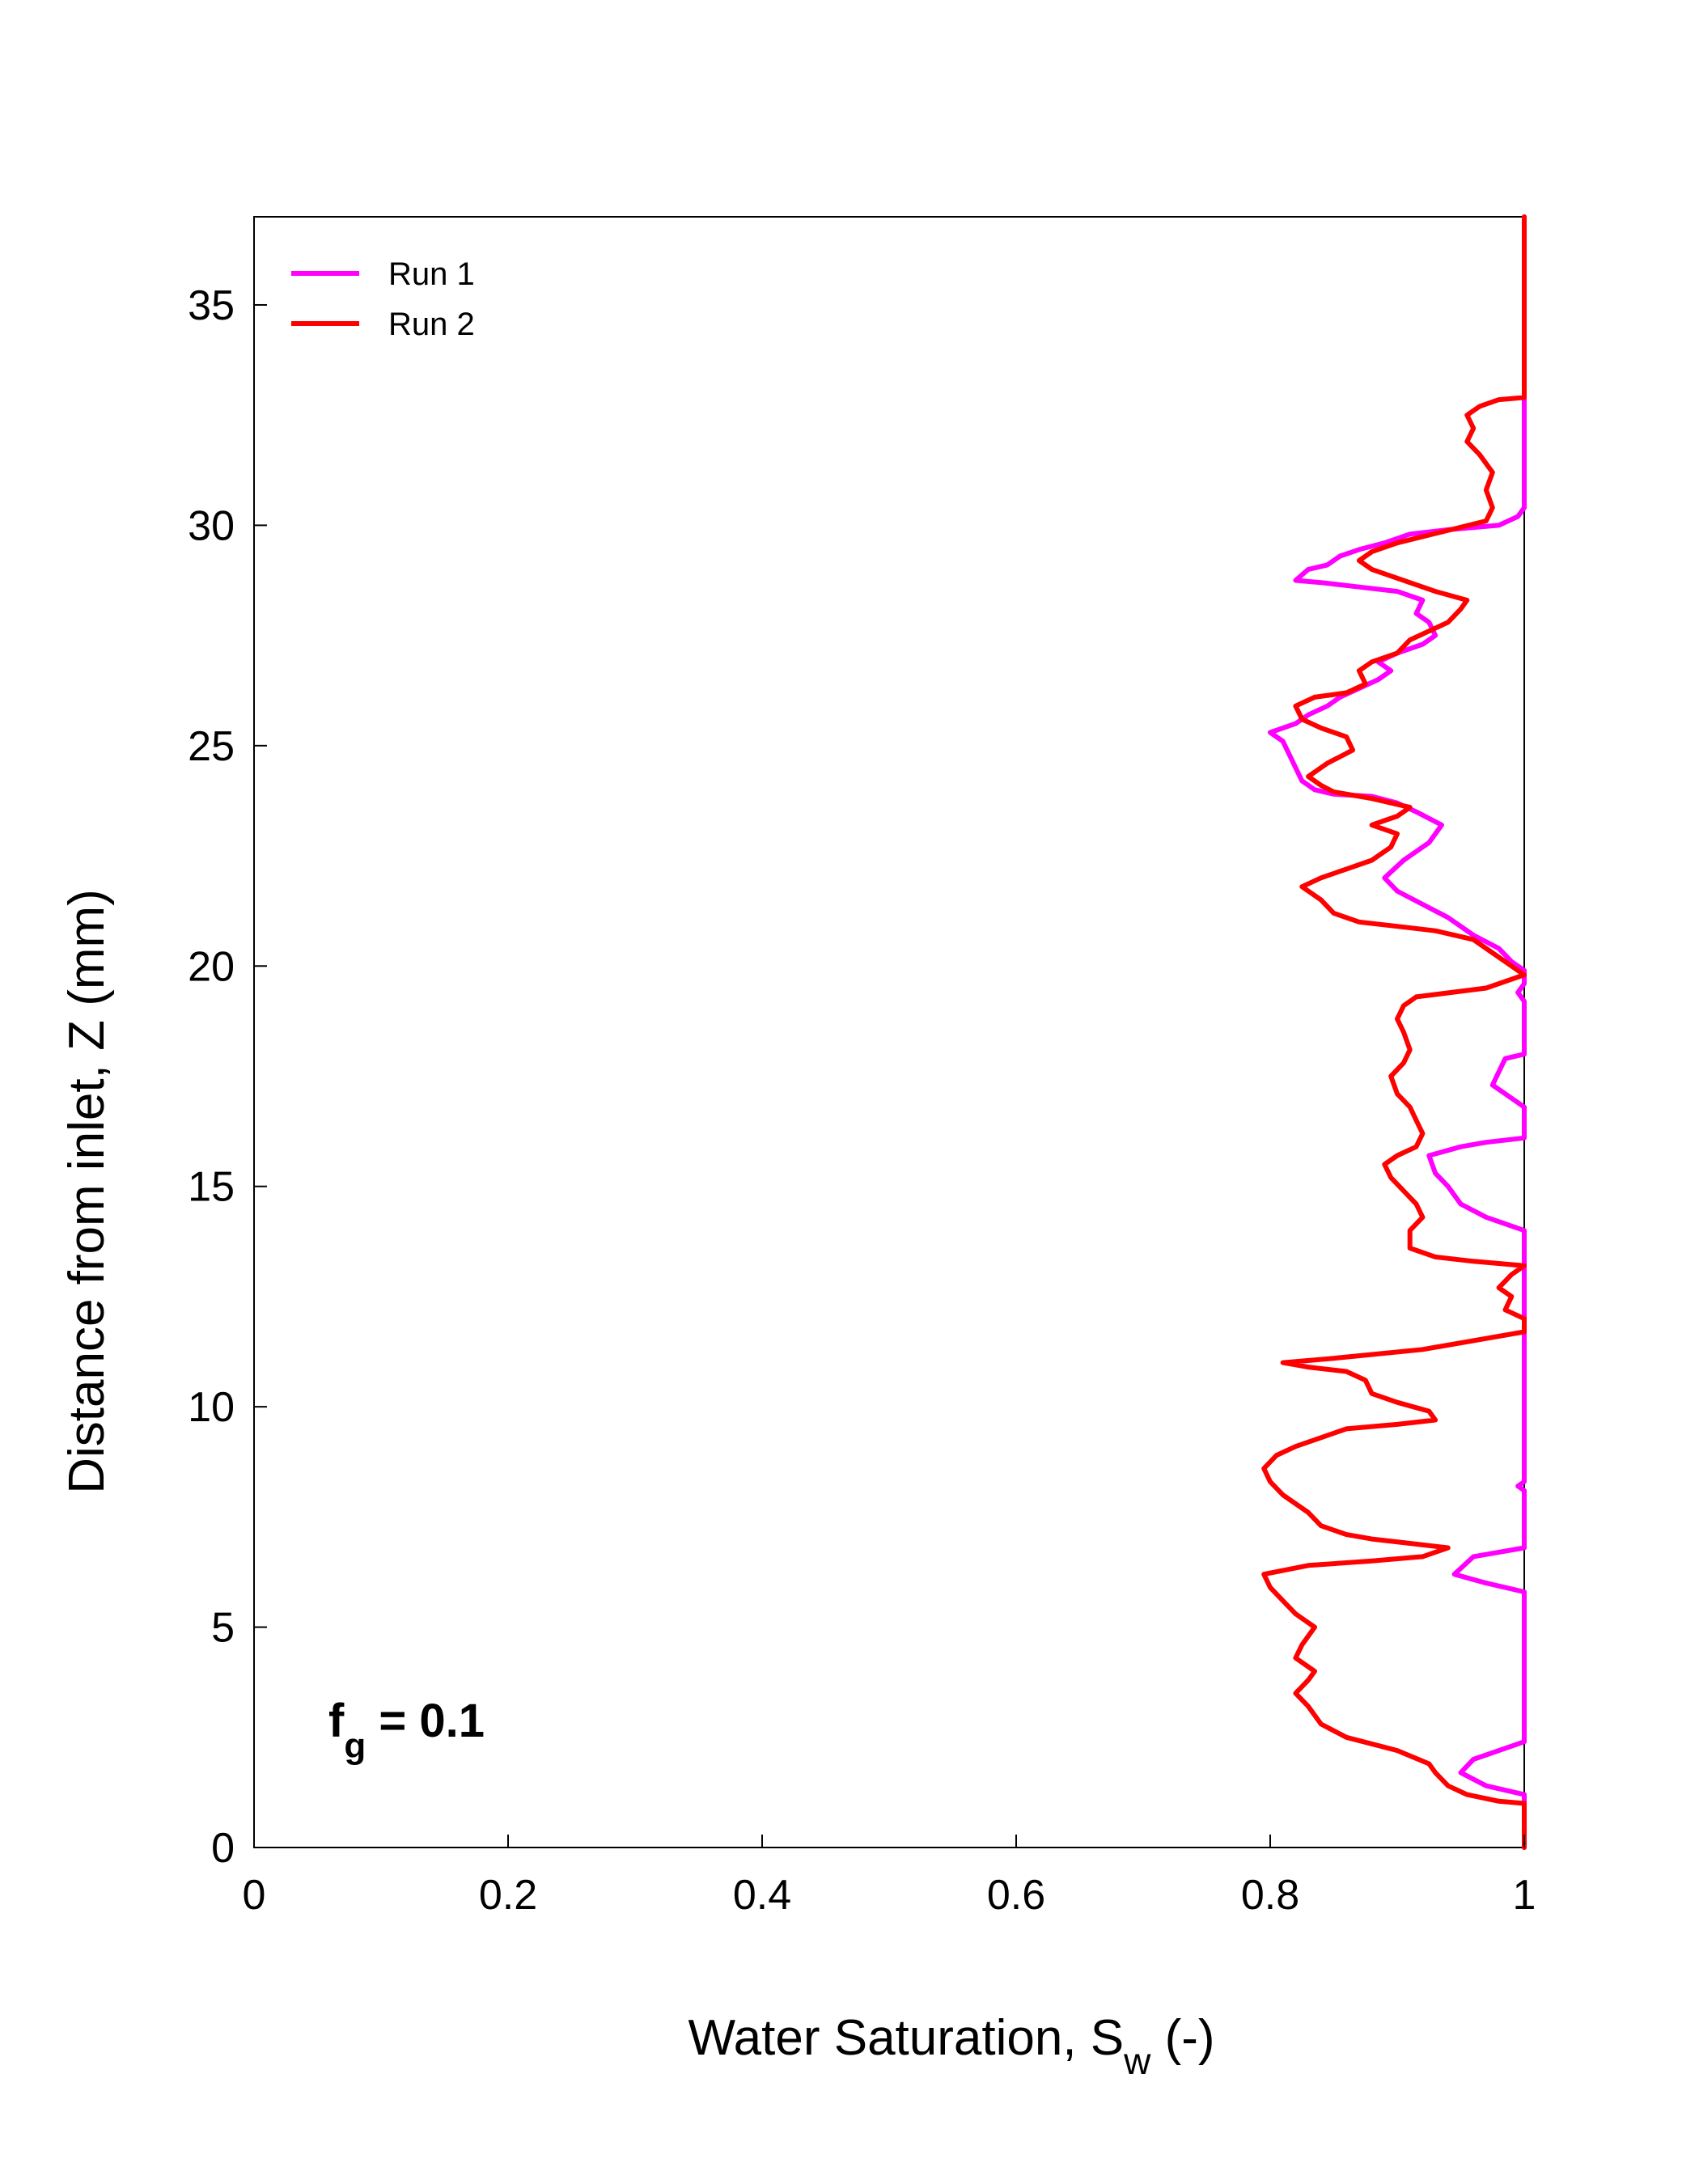 Image resolution: width=1699 pixels, height=2184 pixels. What do you see at coordinates (212, 1187) in the screenshot?
I see `y-tick-label: 15` at bounding box center [212, 1187].